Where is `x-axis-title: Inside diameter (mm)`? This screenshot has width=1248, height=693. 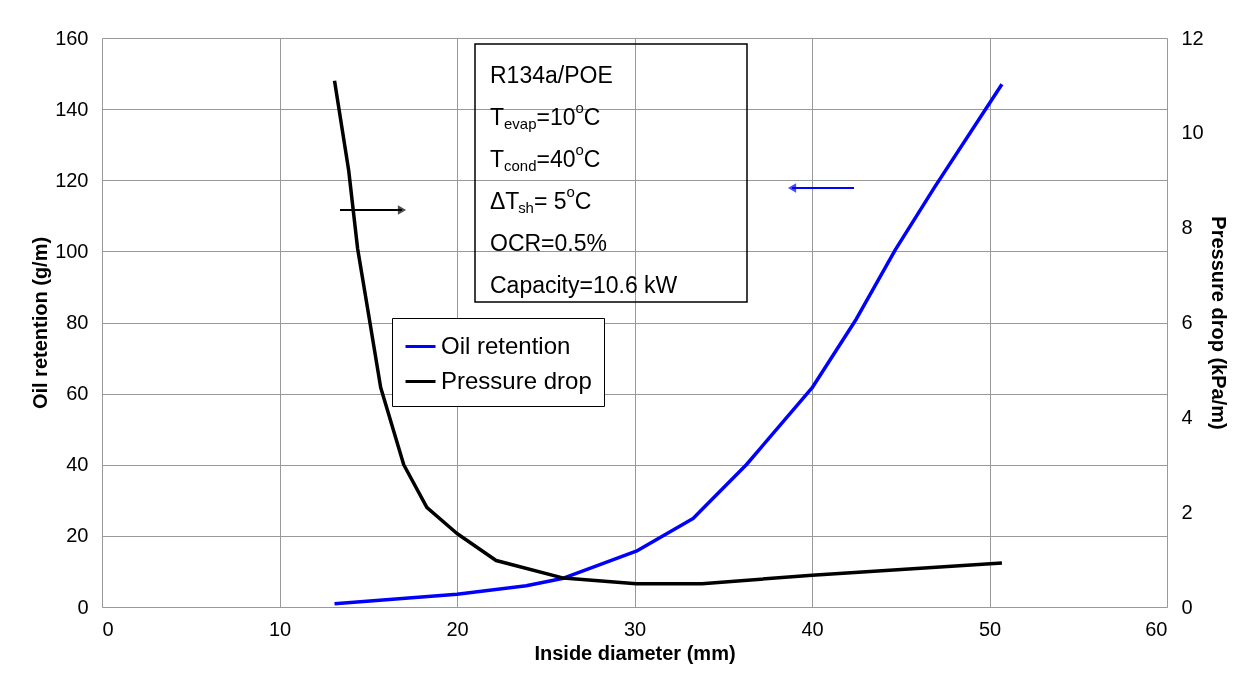 x-axis-title: Inside diameter (mm) is located at coordinates (635, 652).